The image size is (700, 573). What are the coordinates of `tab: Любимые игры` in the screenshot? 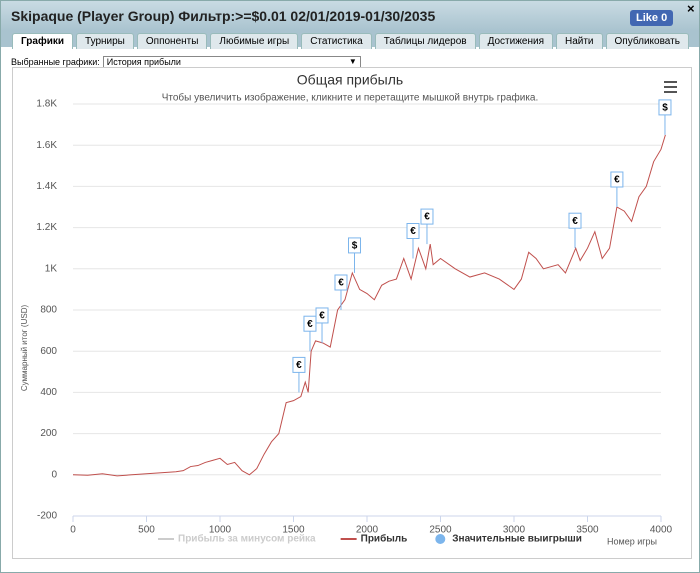 It's located at (254, 41).